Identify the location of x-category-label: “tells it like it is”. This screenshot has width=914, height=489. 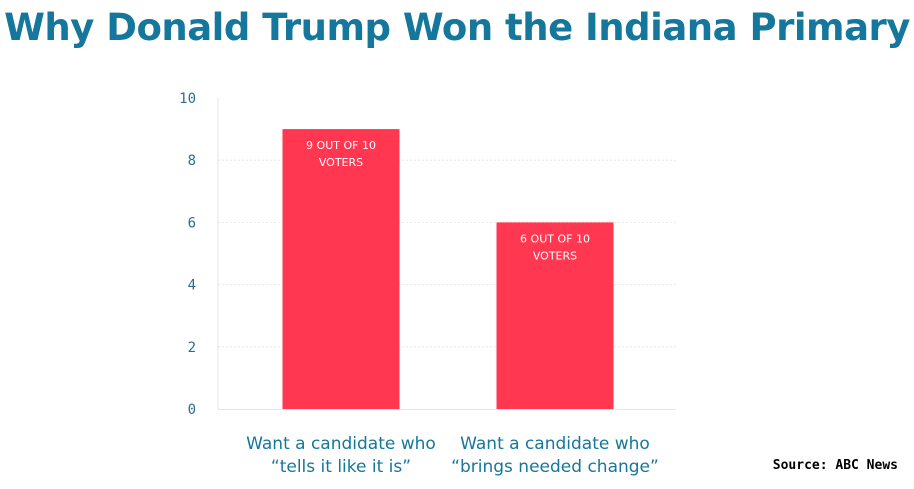
(341, 467).